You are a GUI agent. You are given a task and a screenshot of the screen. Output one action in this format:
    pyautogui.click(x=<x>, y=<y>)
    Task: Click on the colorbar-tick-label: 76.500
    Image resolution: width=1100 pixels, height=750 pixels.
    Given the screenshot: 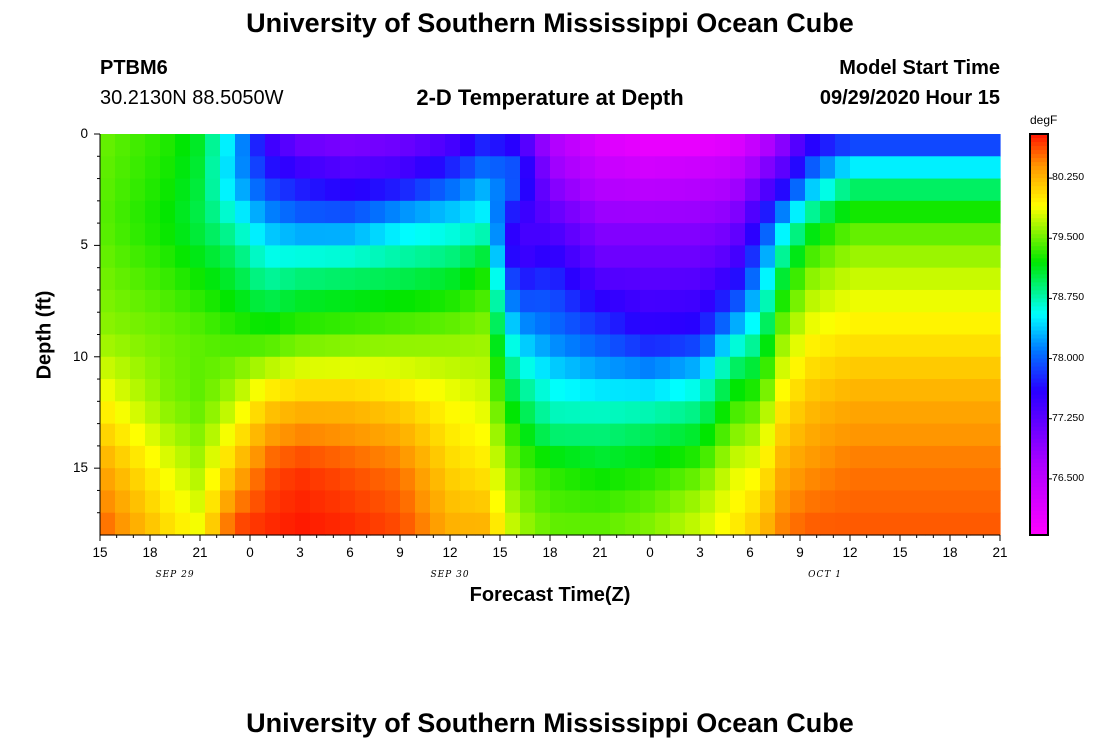 What is the action you would take?
    pyautogui.click(x=1068, y=477)
    